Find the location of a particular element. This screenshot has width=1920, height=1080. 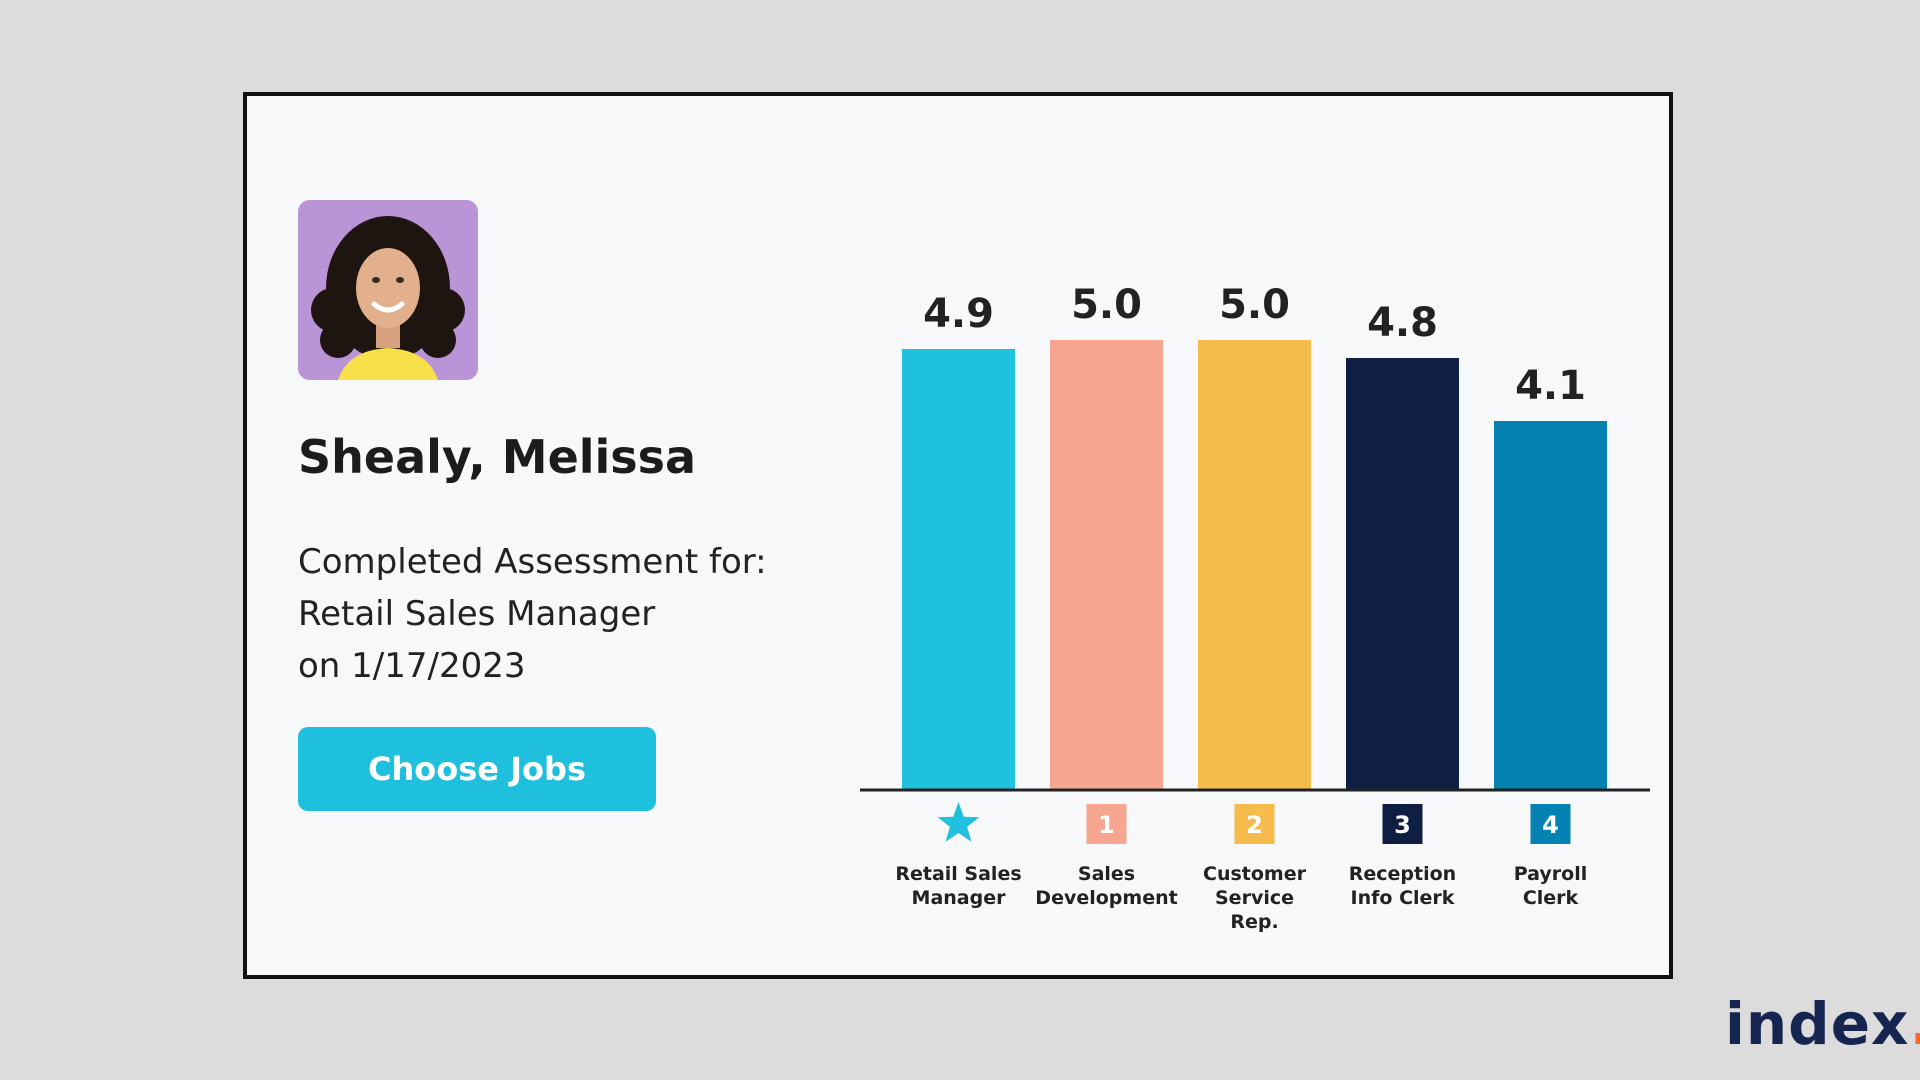

chart-value-label: 4.8 is located at coordinates (1402, 323).